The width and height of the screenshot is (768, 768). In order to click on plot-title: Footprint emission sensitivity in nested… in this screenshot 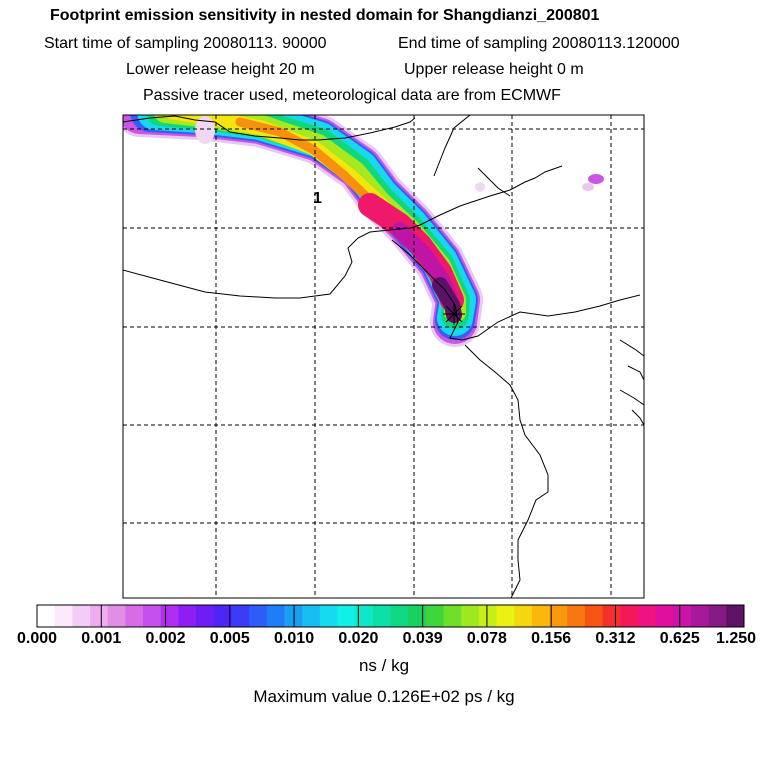, I will do `click(325, 15)`.